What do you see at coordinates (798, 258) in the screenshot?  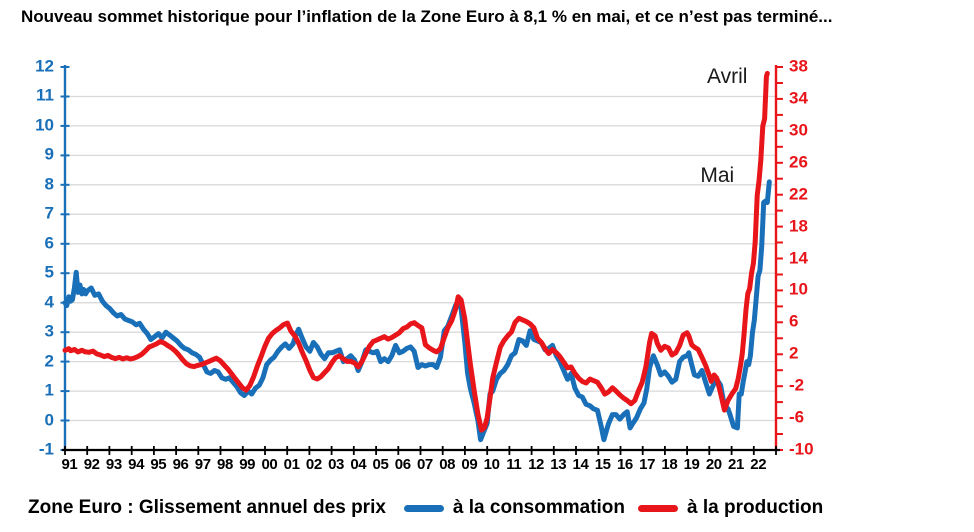 I see `right-axis-tick-label: 14` at bounding box center [798, 258].